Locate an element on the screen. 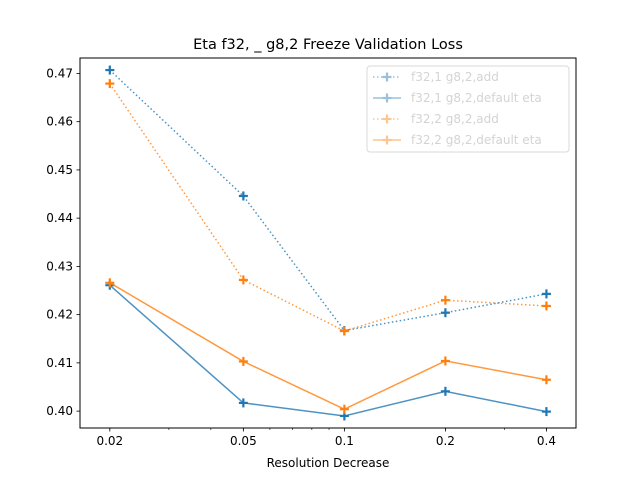  legend-item-1: f32,1 g8,2,add is located at coordinates (436, 77).